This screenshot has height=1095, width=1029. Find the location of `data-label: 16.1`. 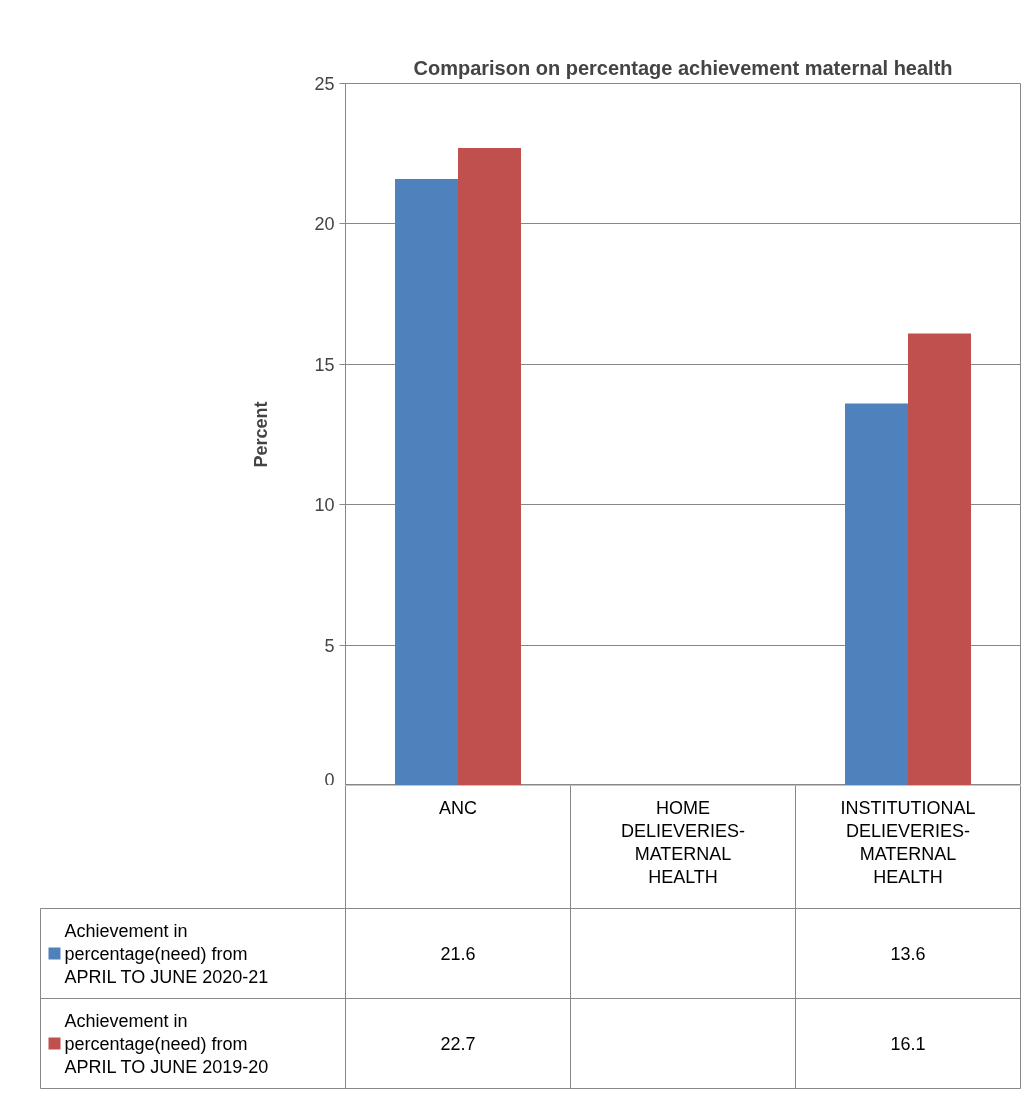

data-label: 16.1 is located at coordinates (908, 1044).